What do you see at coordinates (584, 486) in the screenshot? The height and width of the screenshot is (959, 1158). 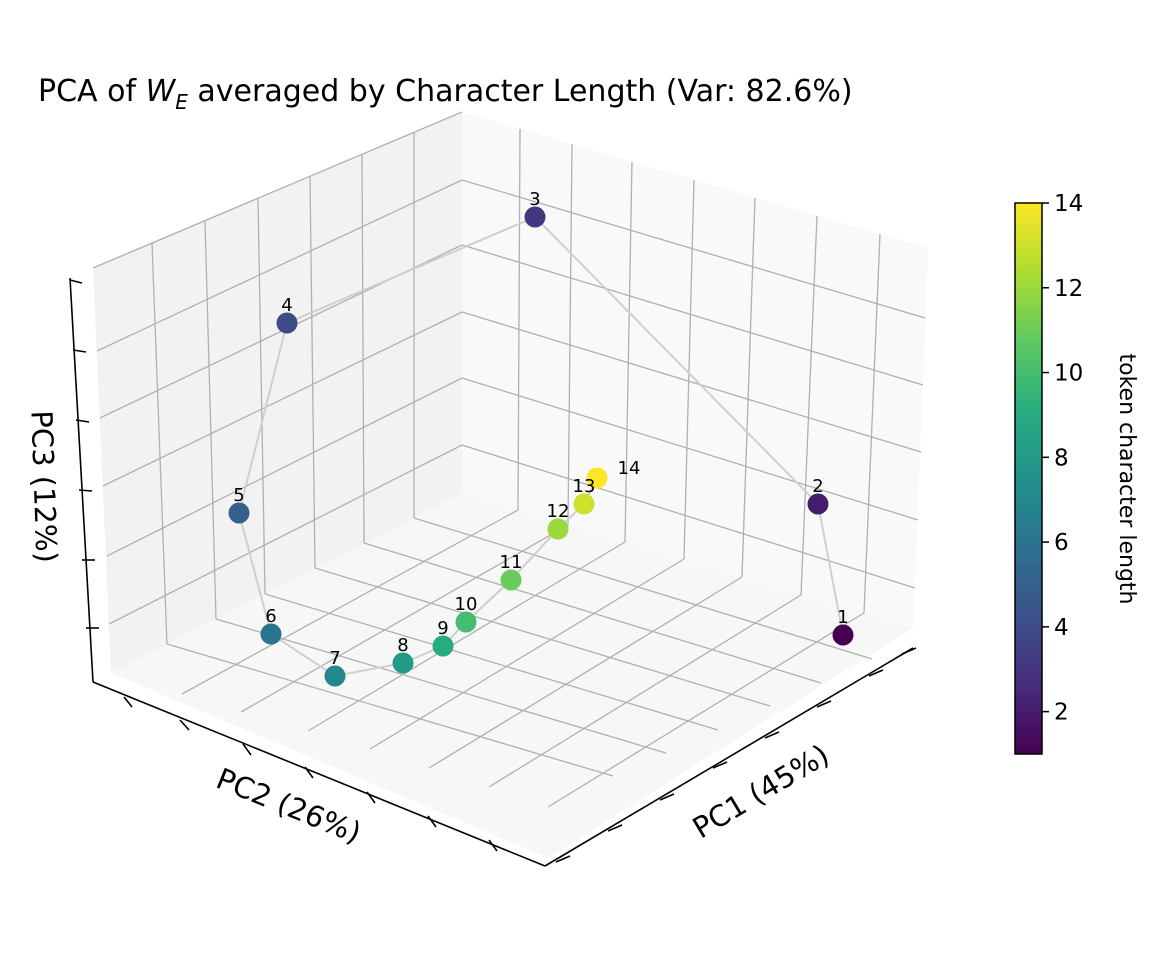 I see `point-label-13: 13` at bounding box center [584, 486].